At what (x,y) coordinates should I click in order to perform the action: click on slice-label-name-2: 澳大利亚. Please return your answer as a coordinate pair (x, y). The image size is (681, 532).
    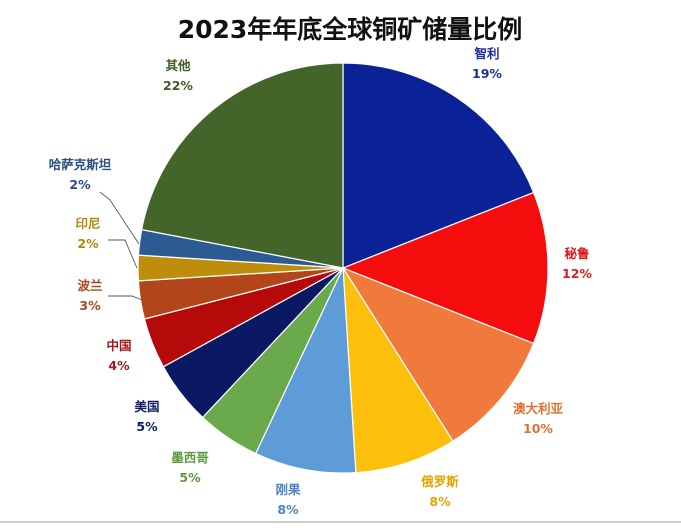
    Looking at the image, I should click on (538, 408).